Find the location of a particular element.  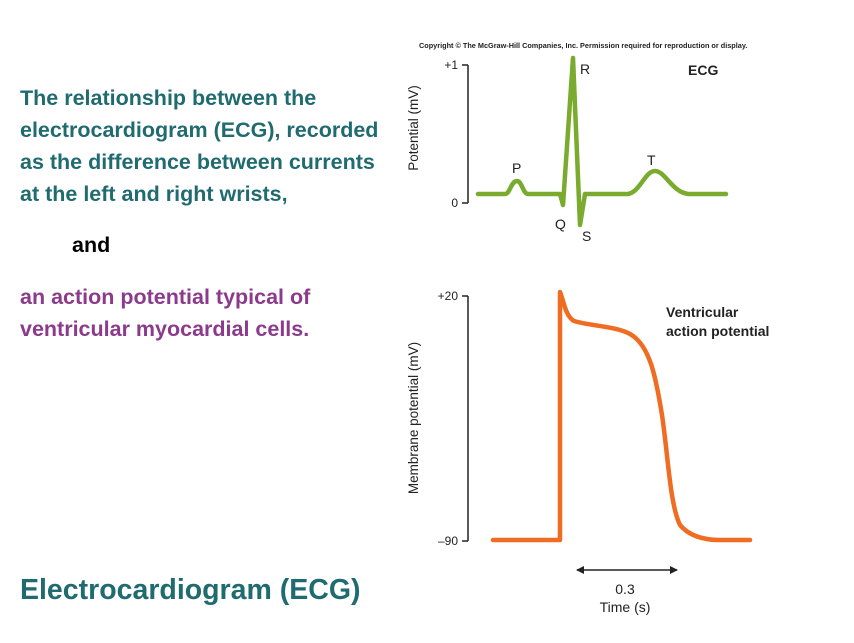

ap-y-axis-label: Membrane potential (mV) is located at coordinates (413, 418).